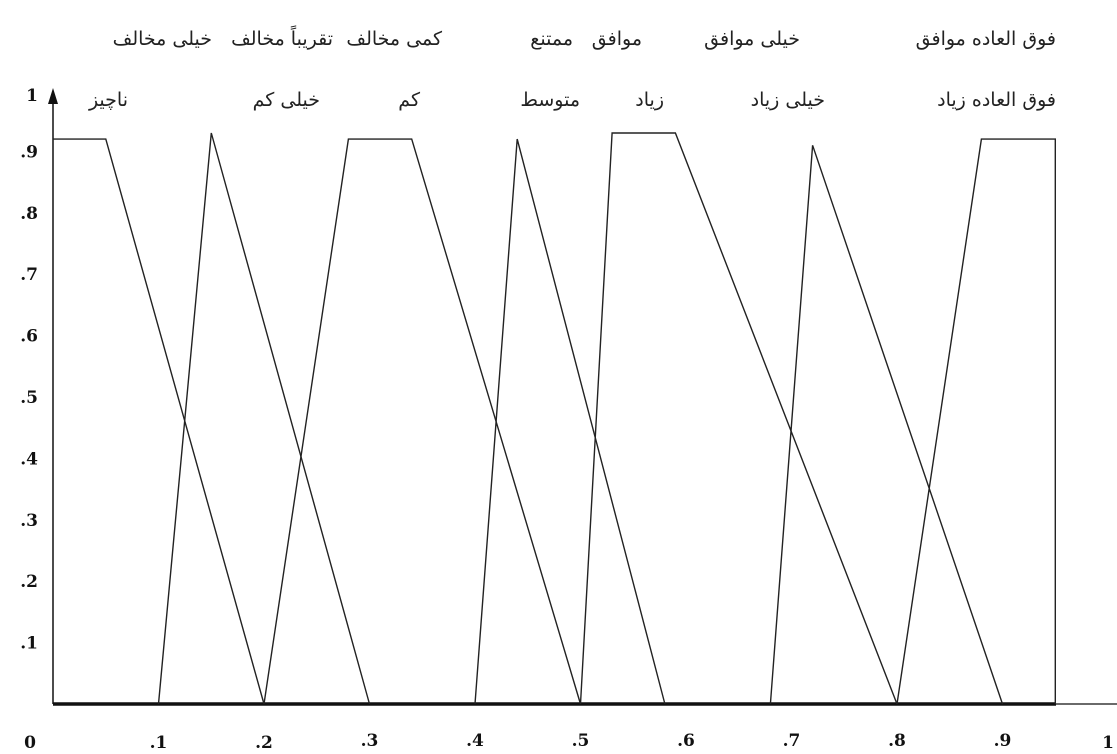 The image size is (1117, 754). Describe the element at coordinates (1108, 743) in the screenshot. I see `x-tick-label: 1` at that location.